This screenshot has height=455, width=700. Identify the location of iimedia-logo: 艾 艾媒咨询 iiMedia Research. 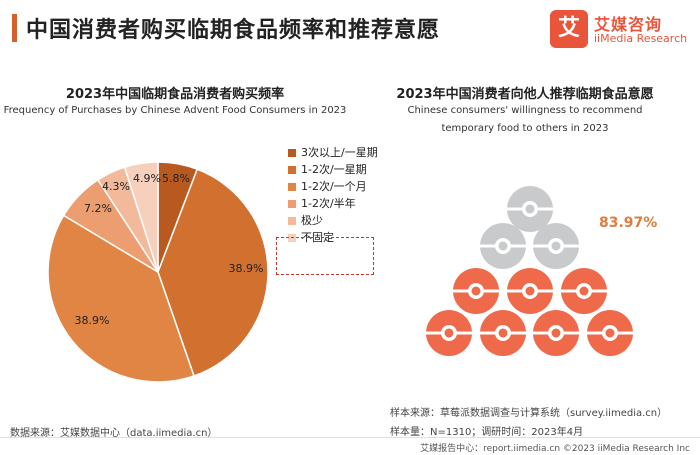
(620, 30).